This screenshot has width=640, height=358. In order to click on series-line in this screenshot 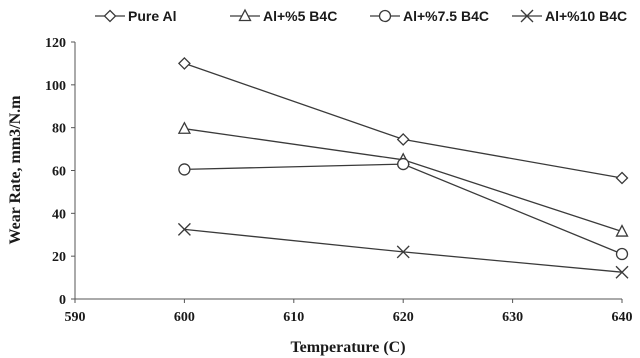, I will do `click(403, 250)`.